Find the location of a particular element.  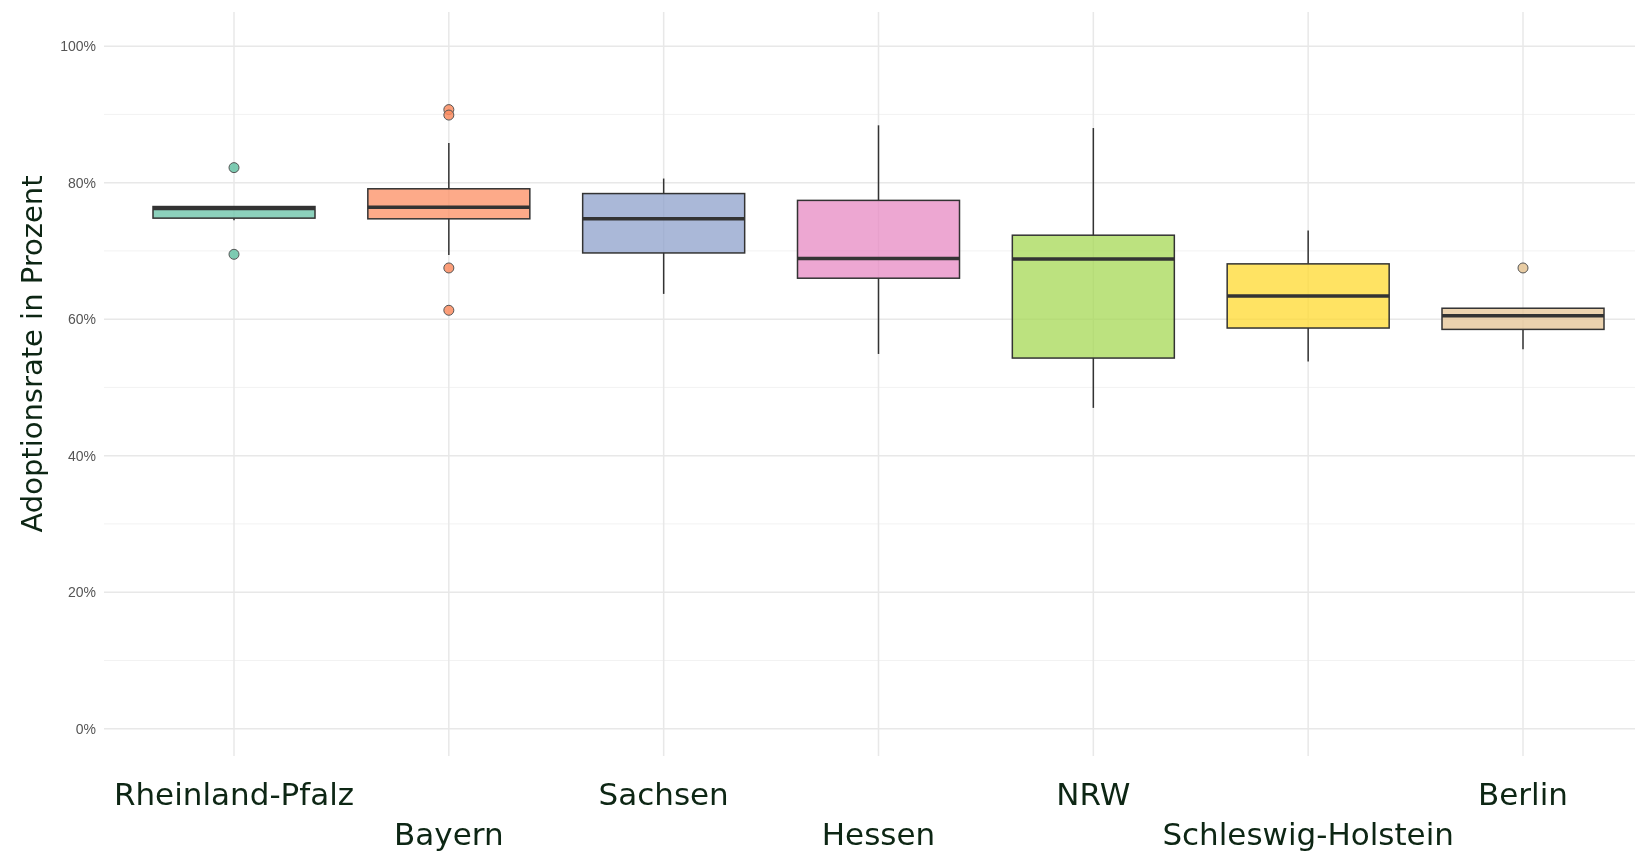

x-tick-label: Berlin is located at coordinates (1523, 794).